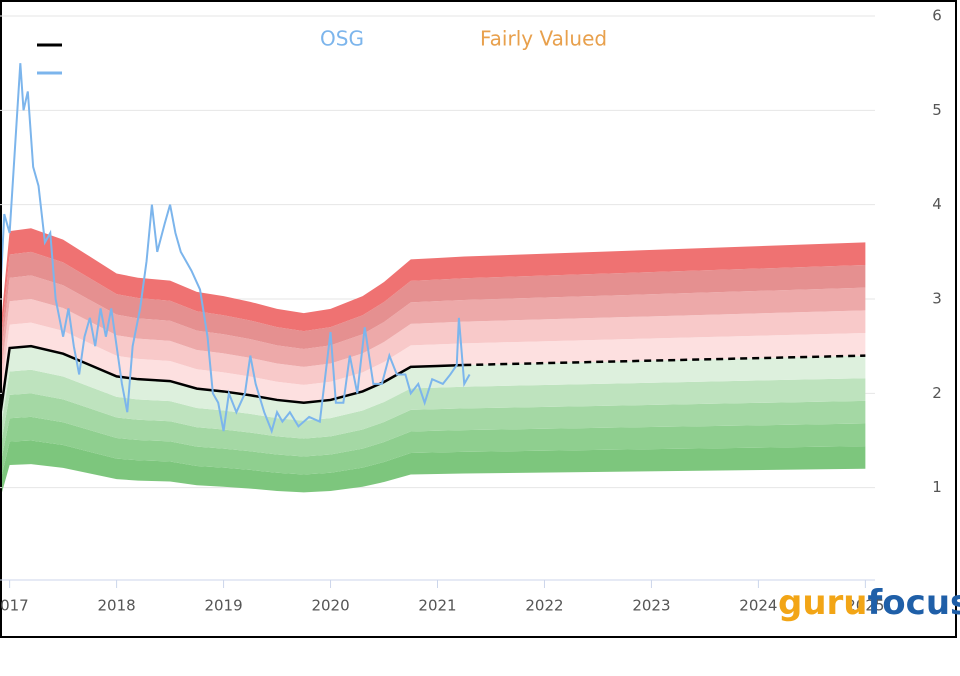  Describe the element at coordinates (937, 16) in the screenshot. I see `y-tick-label: 6` at that location.